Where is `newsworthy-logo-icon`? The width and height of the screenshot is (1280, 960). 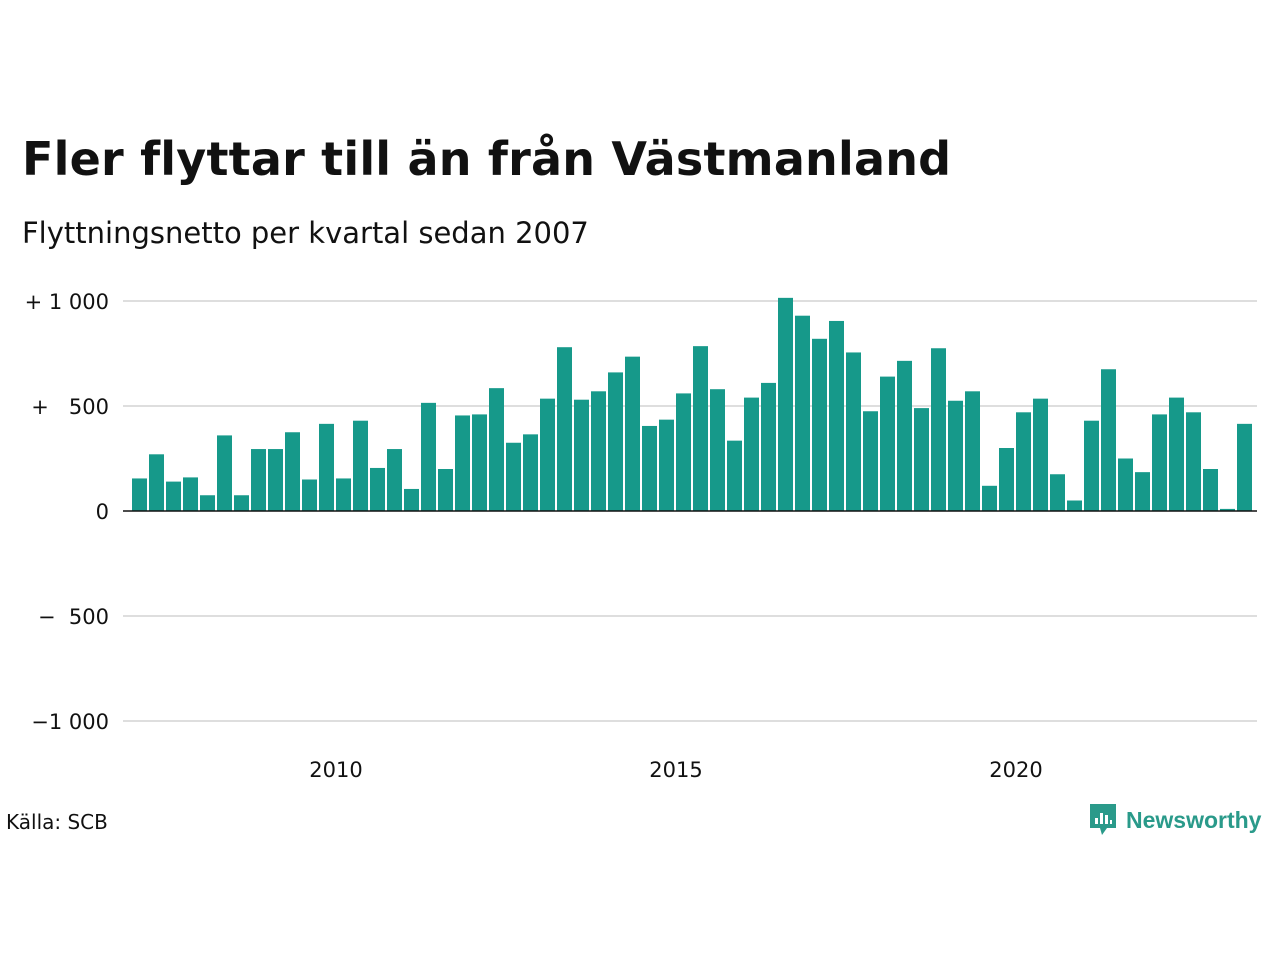
newsworthy-logo-icon is located at coordinates (1103, 819).